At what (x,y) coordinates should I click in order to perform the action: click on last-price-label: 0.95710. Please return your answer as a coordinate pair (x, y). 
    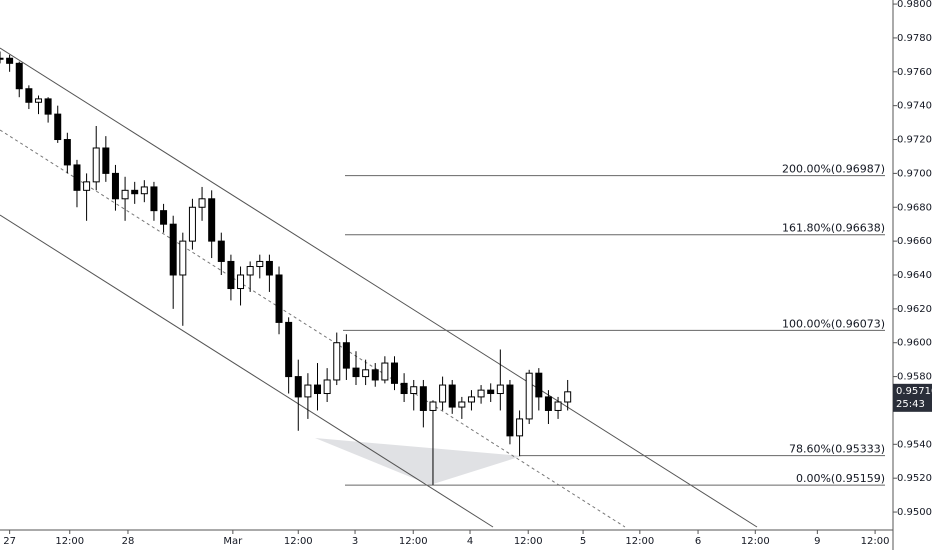
    Looking at the image, I should click on (914, 391).